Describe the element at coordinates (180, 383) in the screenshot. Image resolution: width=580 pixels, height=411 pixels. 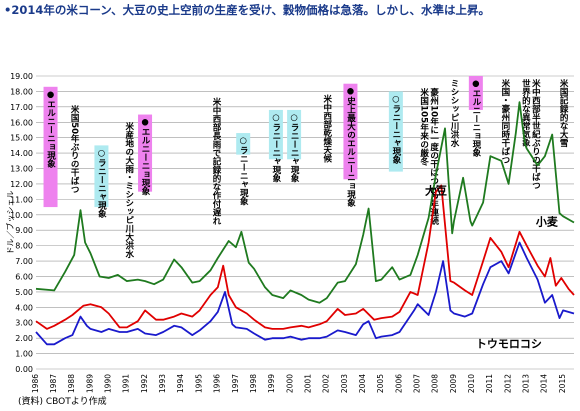
I see `x-tick-label: 1994` at that location.